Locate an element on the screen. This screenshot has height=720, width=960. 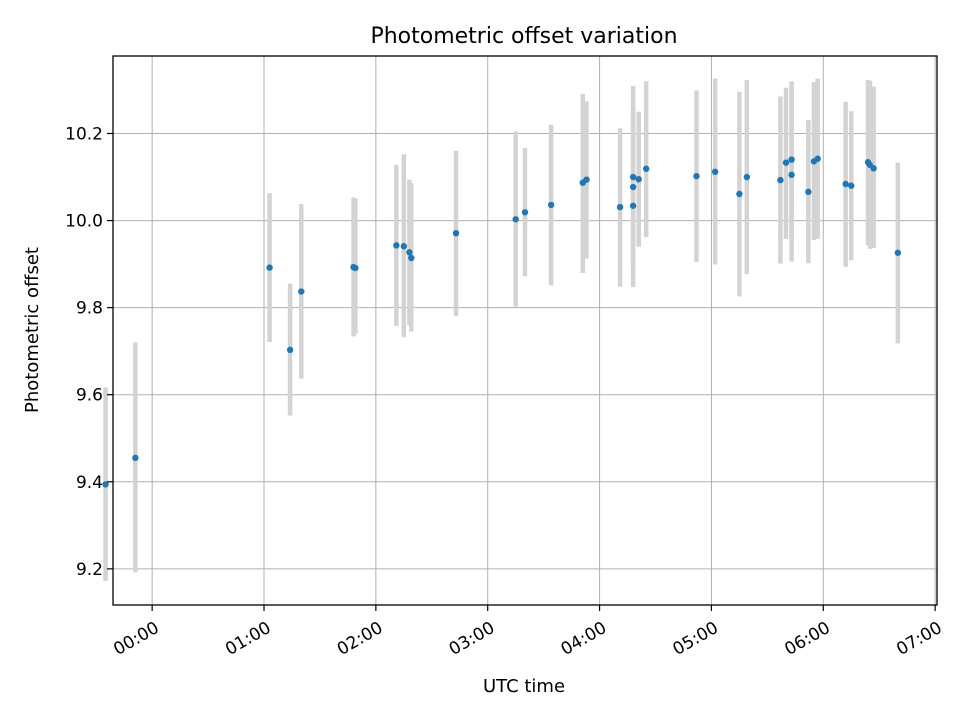
y-tick-label: 10.0 is located at coordinates (84, 222).